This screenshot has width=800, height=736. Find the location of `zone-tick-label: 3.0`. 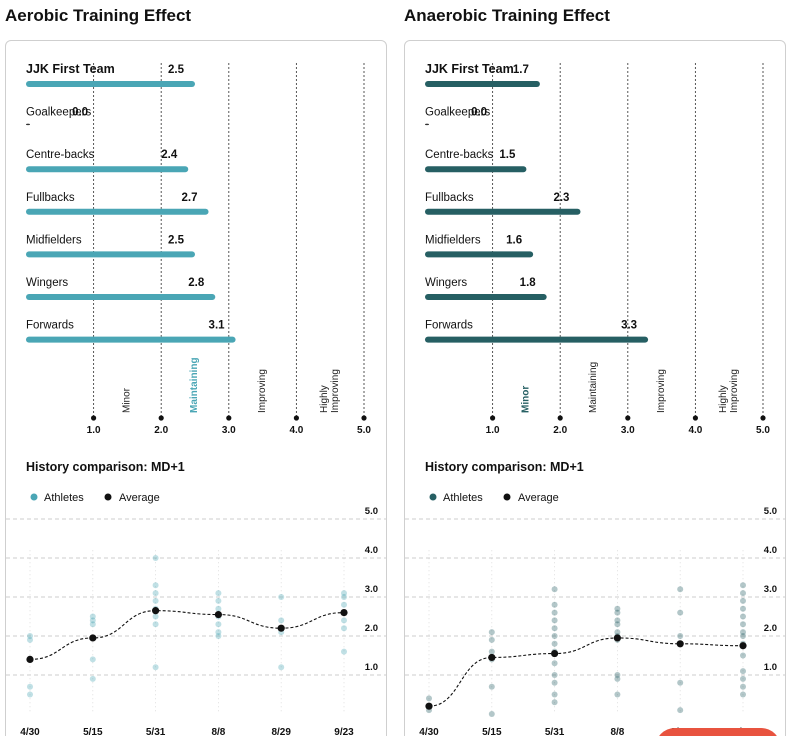

zone-tick-label: 3.0 is located at coordinates (628, 430).